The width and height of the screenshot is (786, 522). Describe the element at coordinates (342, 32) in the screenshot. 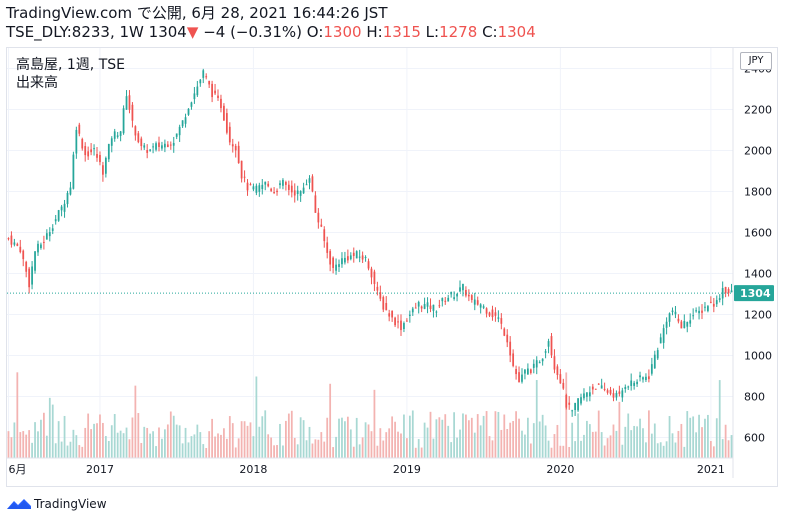

I see `open-value: 1300` at that location.